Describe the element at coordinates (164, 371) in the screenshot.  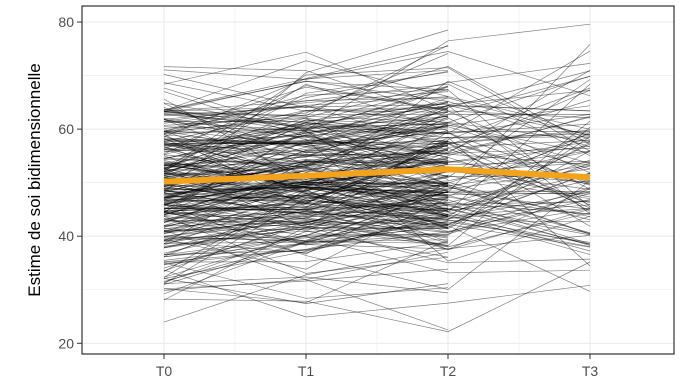
I see `x-tick-label: T0` at that location.